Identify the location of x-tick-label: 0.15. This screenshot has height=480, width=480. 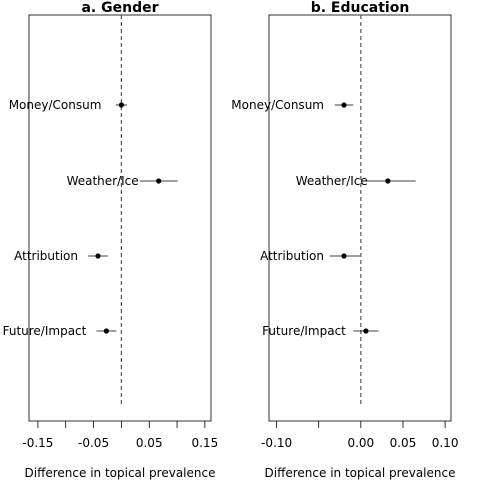
(205, 443).